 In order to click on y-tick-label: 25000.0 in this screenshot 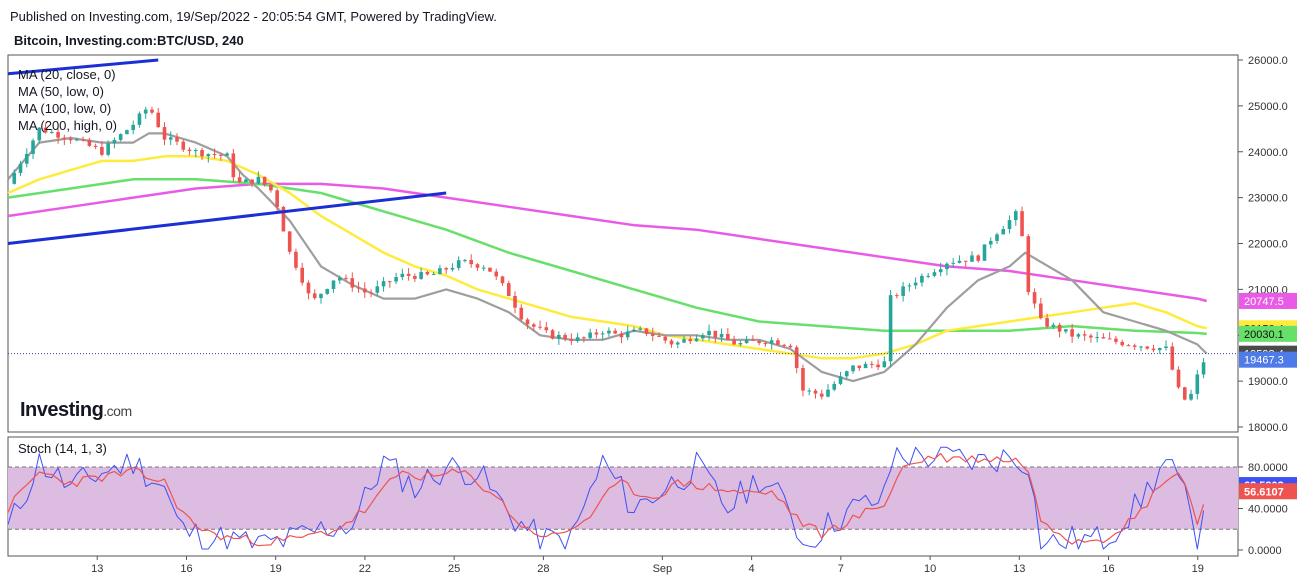, I will do `click(1268, 107)`.